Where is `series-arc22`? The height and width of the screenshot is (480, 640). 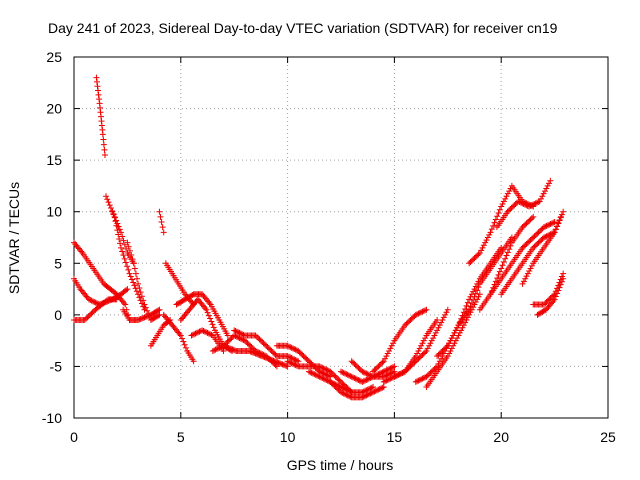 series-arc22 is located at coordinates (357, 389).